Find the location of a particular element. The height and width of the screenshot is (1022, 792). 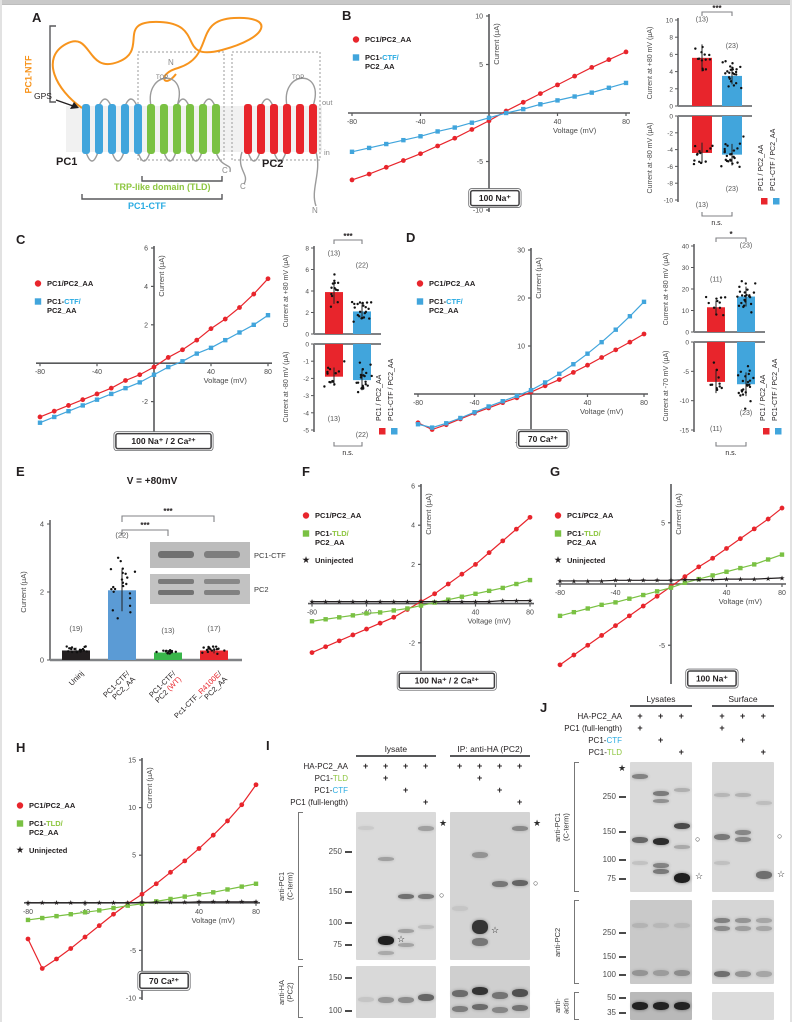

y-tick-label: 2 is located at coordinates (413, 565).